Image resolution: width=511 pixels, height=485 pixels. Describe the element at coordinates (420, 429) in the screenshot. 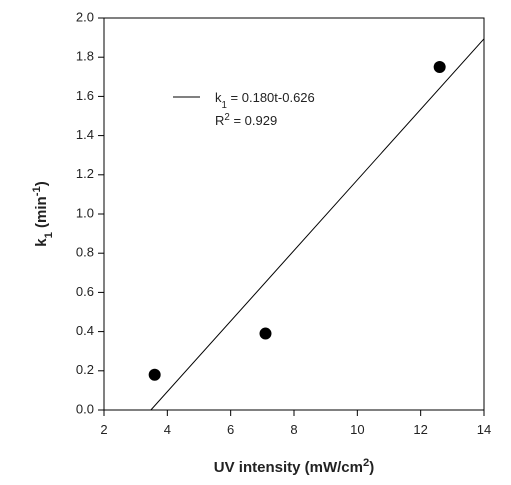

I see `x-tick-label: 12` at that location.